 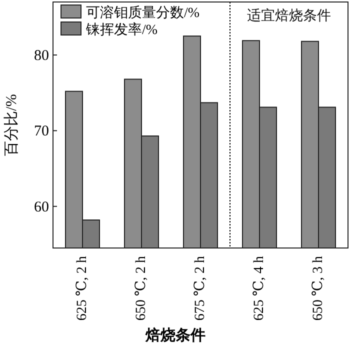 I want to click on x-tick-label: 650 ℃, 2 h, so click(x=141, y=288).